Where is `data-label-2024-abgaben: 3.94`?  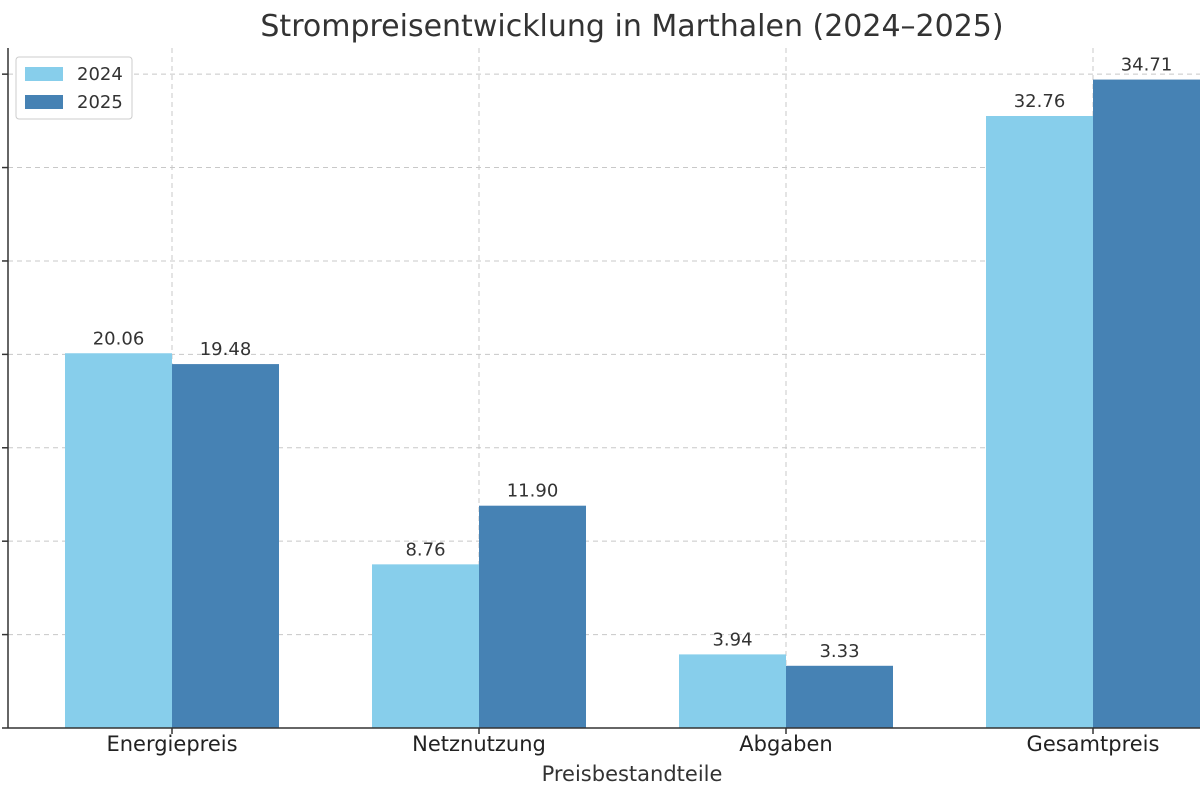 data-label-2024-abgaben: 3.94 is located at coordinates (732, 639).